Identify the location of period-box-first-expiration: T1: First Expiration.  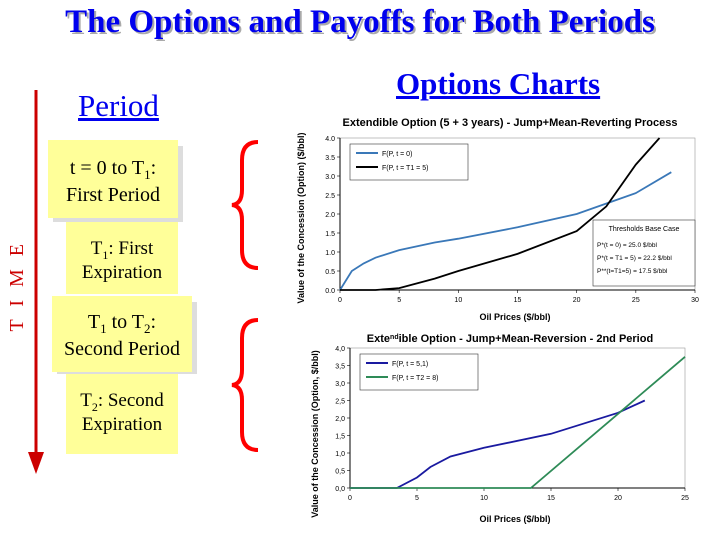
(122, 258).